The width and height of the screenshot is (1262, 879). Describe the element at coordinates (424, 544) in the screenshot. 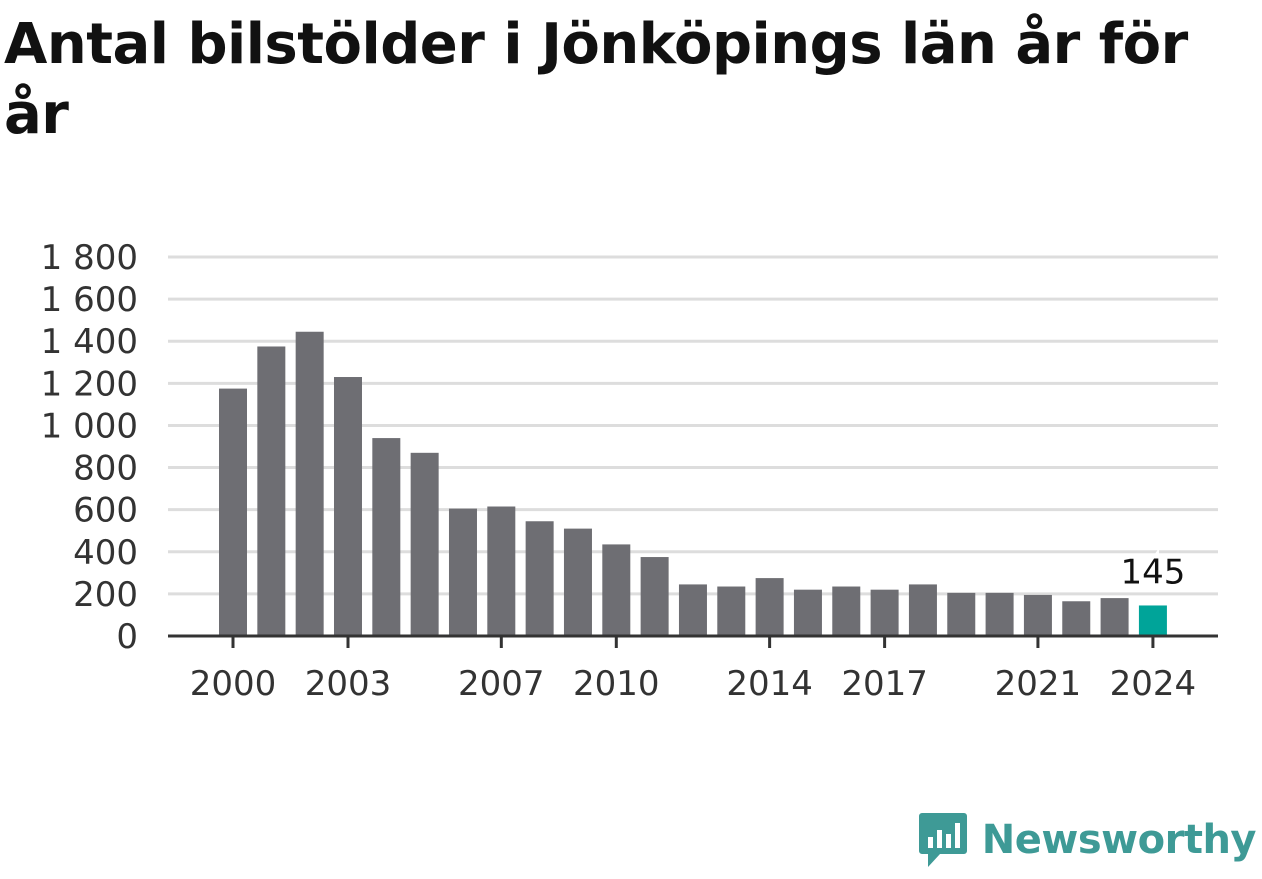

I see `bar-2005` at that location.